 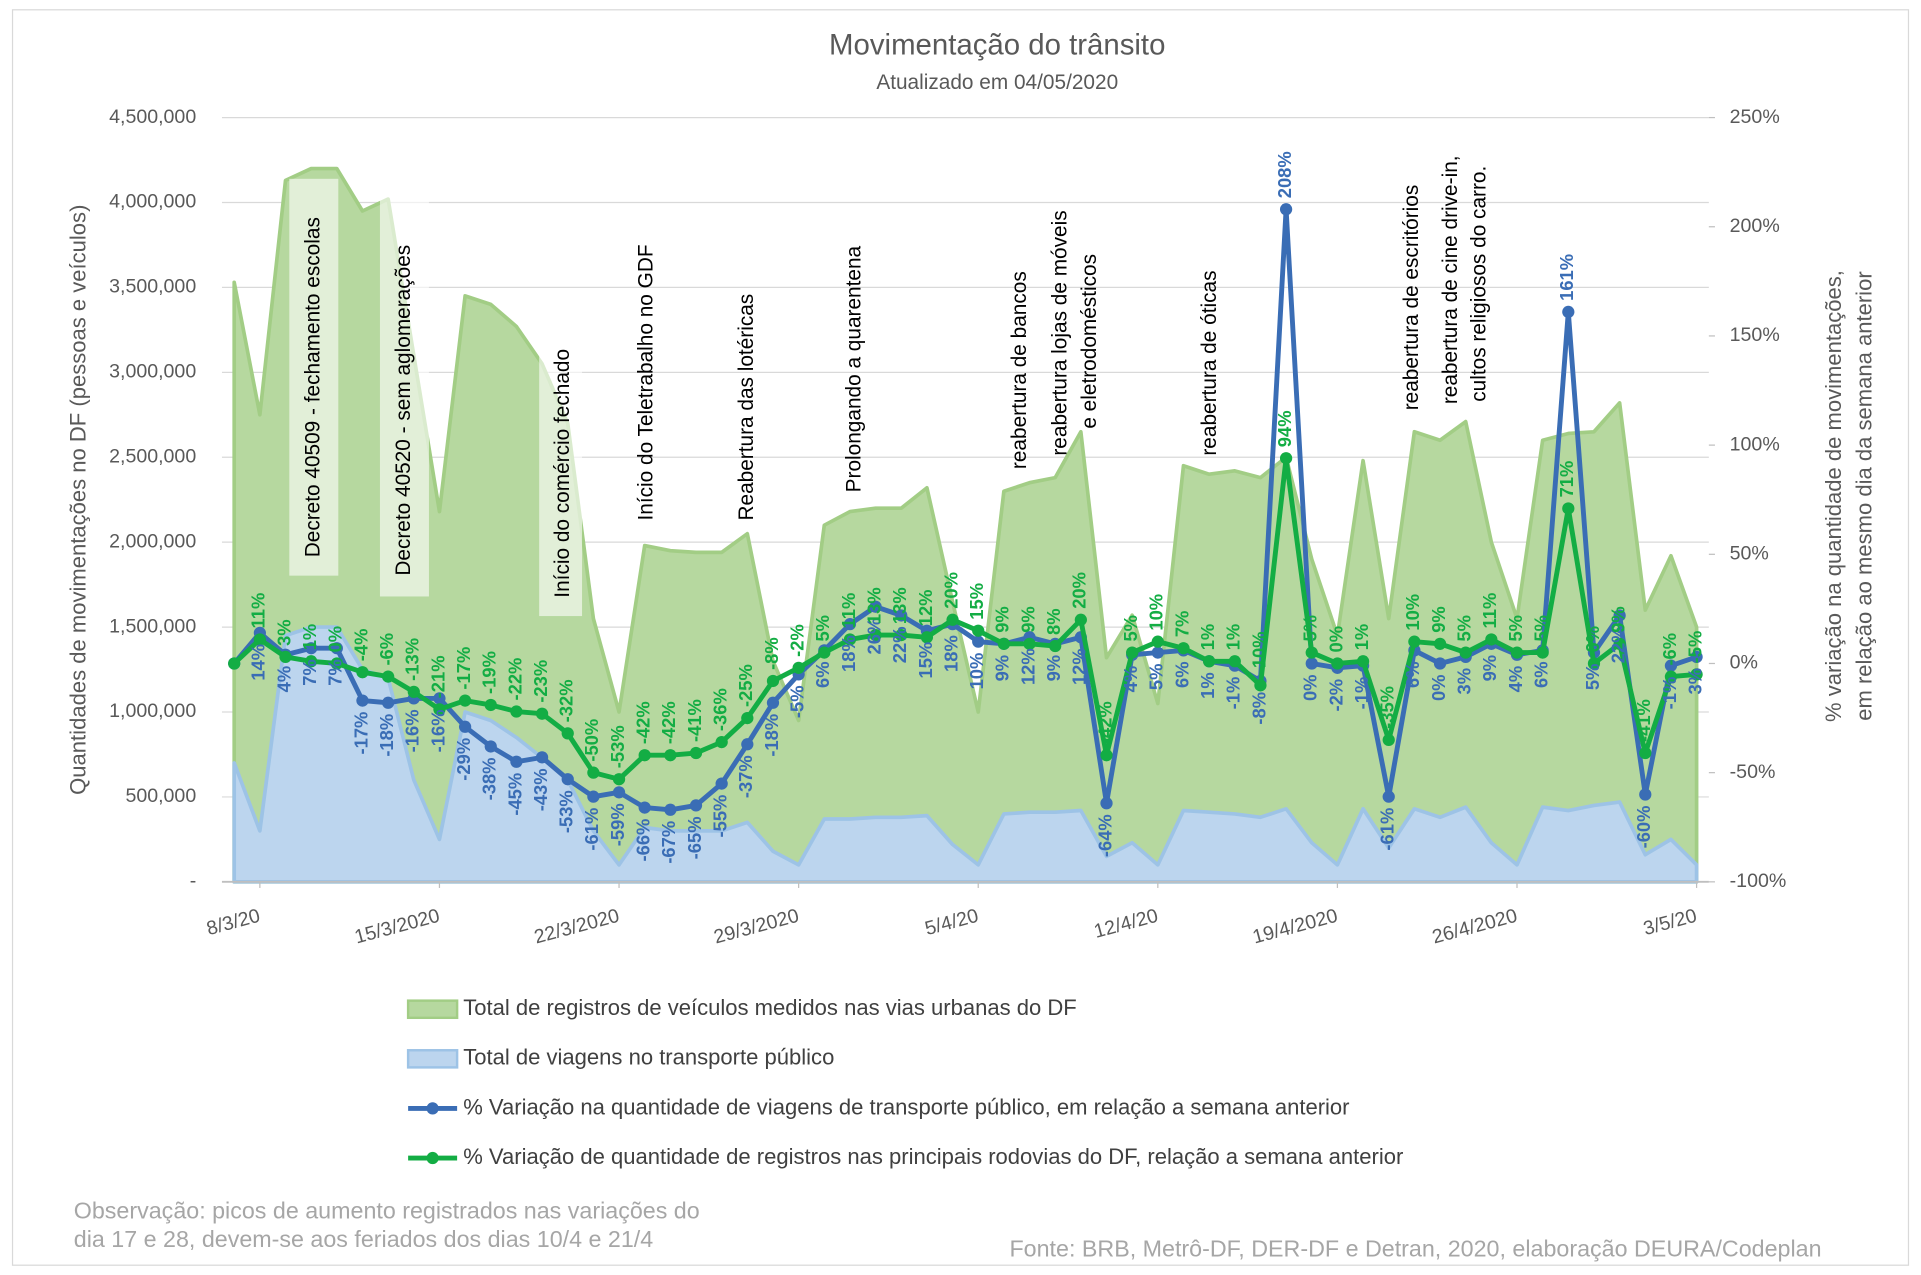 What do you see at coordinates (152, 117) in the screenshot?
I see `y-tick-label: 4,500,000` at bounding box center [152, 117].